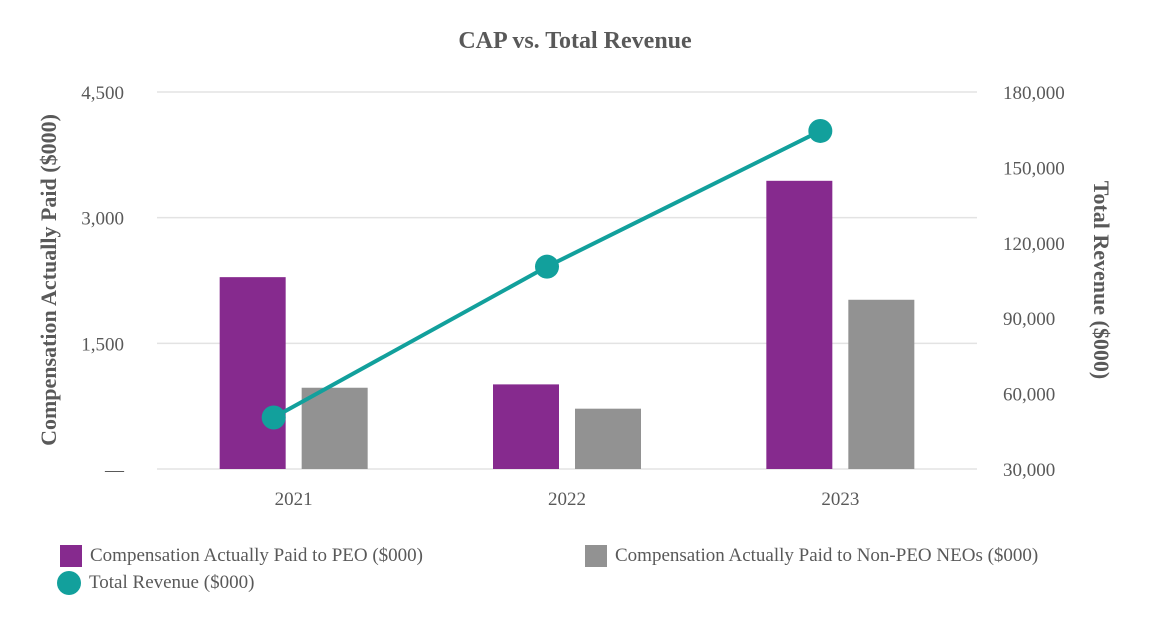 This screenshot has height=632, width=1152. Describe the element at coordinates (820, 130) in the screenshot. I see `revenue-point-2023` at that location.